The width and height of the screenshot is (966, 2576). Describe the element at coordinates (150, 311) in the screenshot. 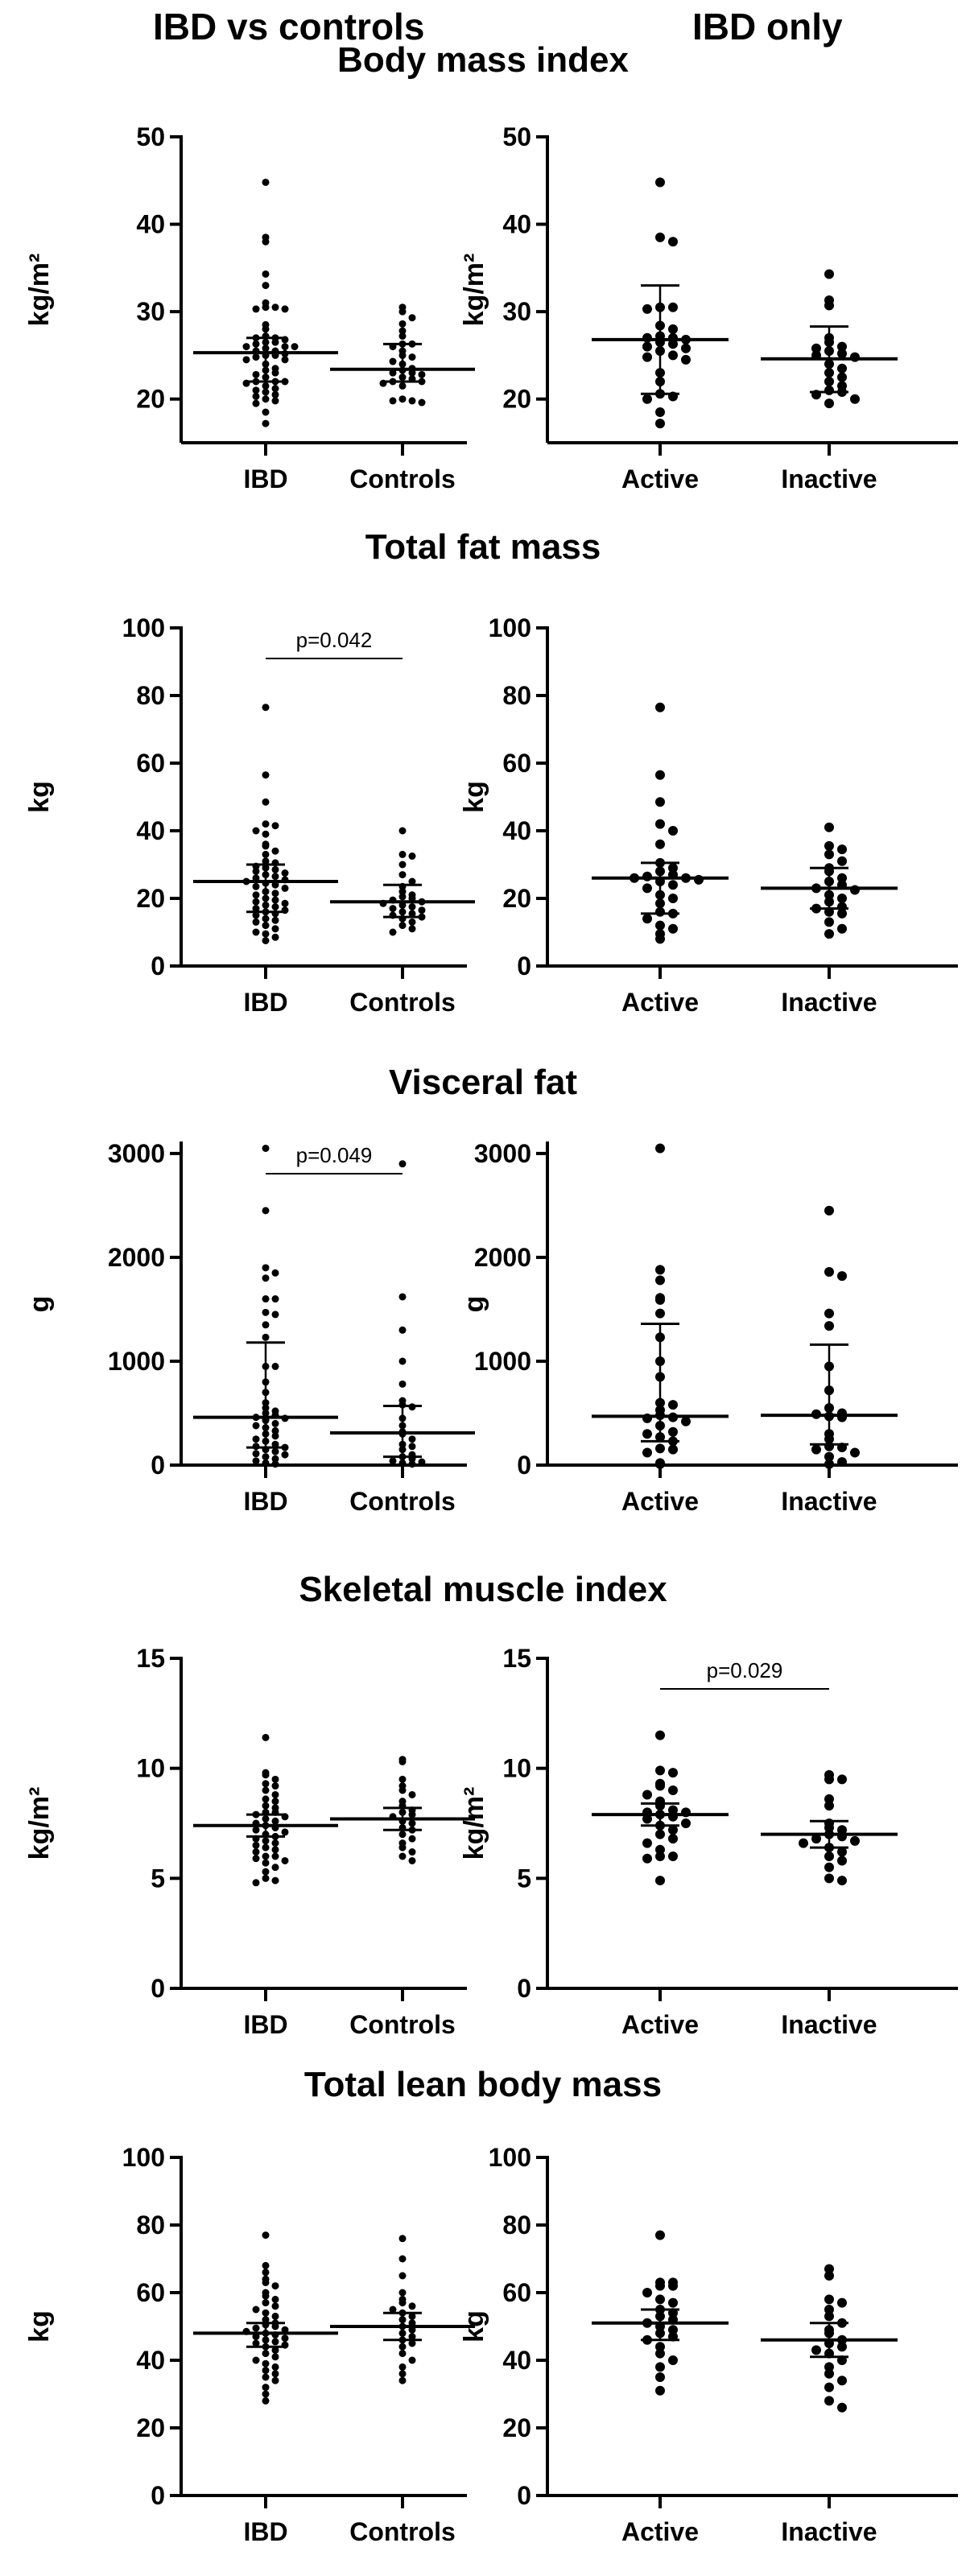

I see `y-tick-label: 30` at that location.